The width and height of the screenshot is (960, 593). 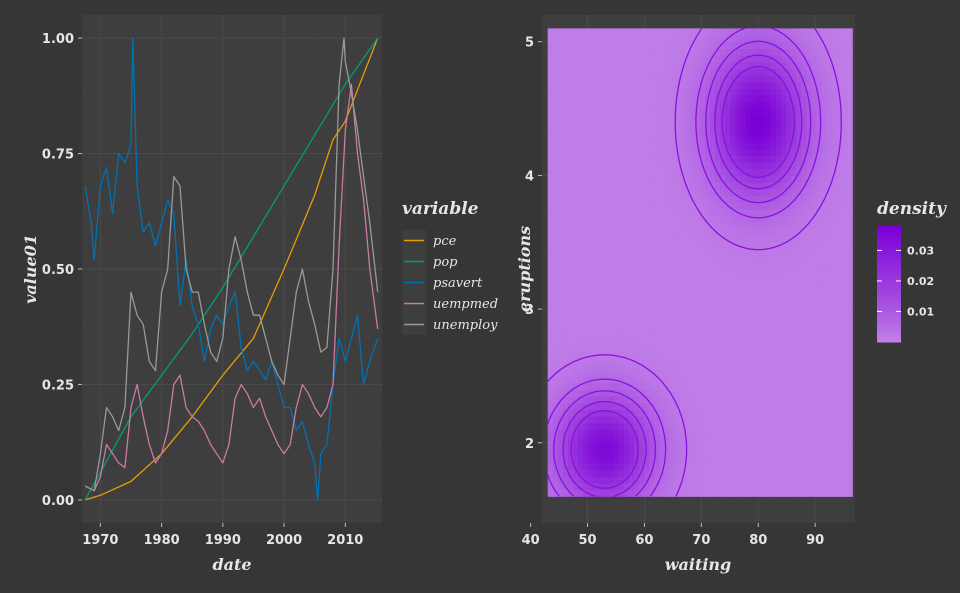 I want to click on density-legend: density 0.010.020.03, so click(x=912, y=271).